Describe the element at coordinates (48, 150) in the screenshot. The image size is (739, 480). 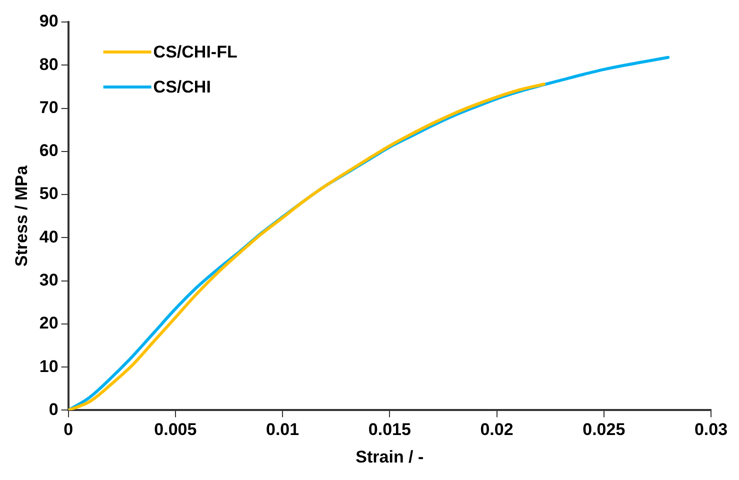
I see `y-tick-label: 60` at that location.